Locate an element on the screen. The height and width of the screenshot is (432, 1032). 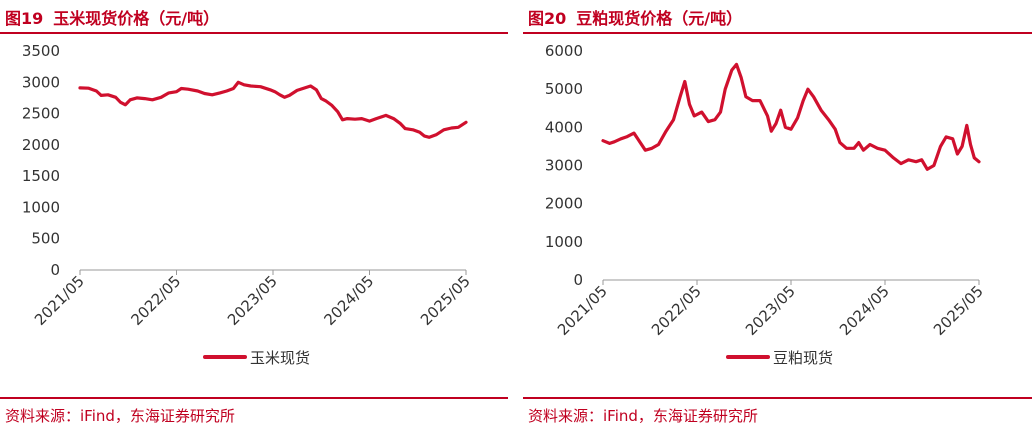
y-tick-label: 3500 is located at coordinates (41, 51).